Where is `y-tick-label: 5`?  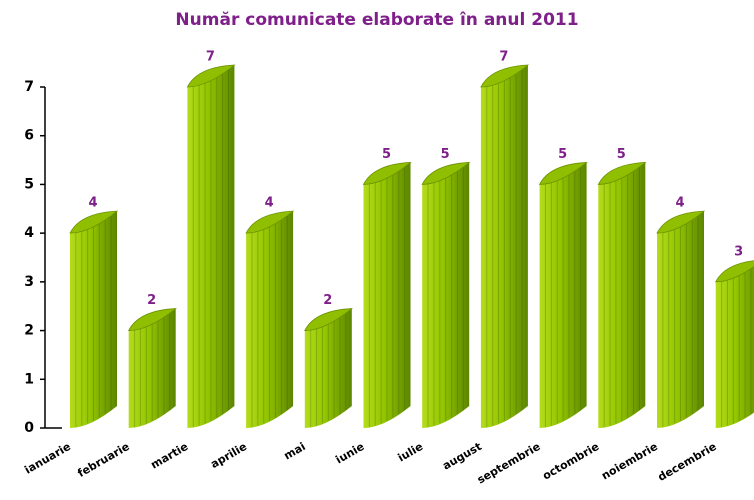 y-tick-label: 5 is located at coordinates (29, 184).